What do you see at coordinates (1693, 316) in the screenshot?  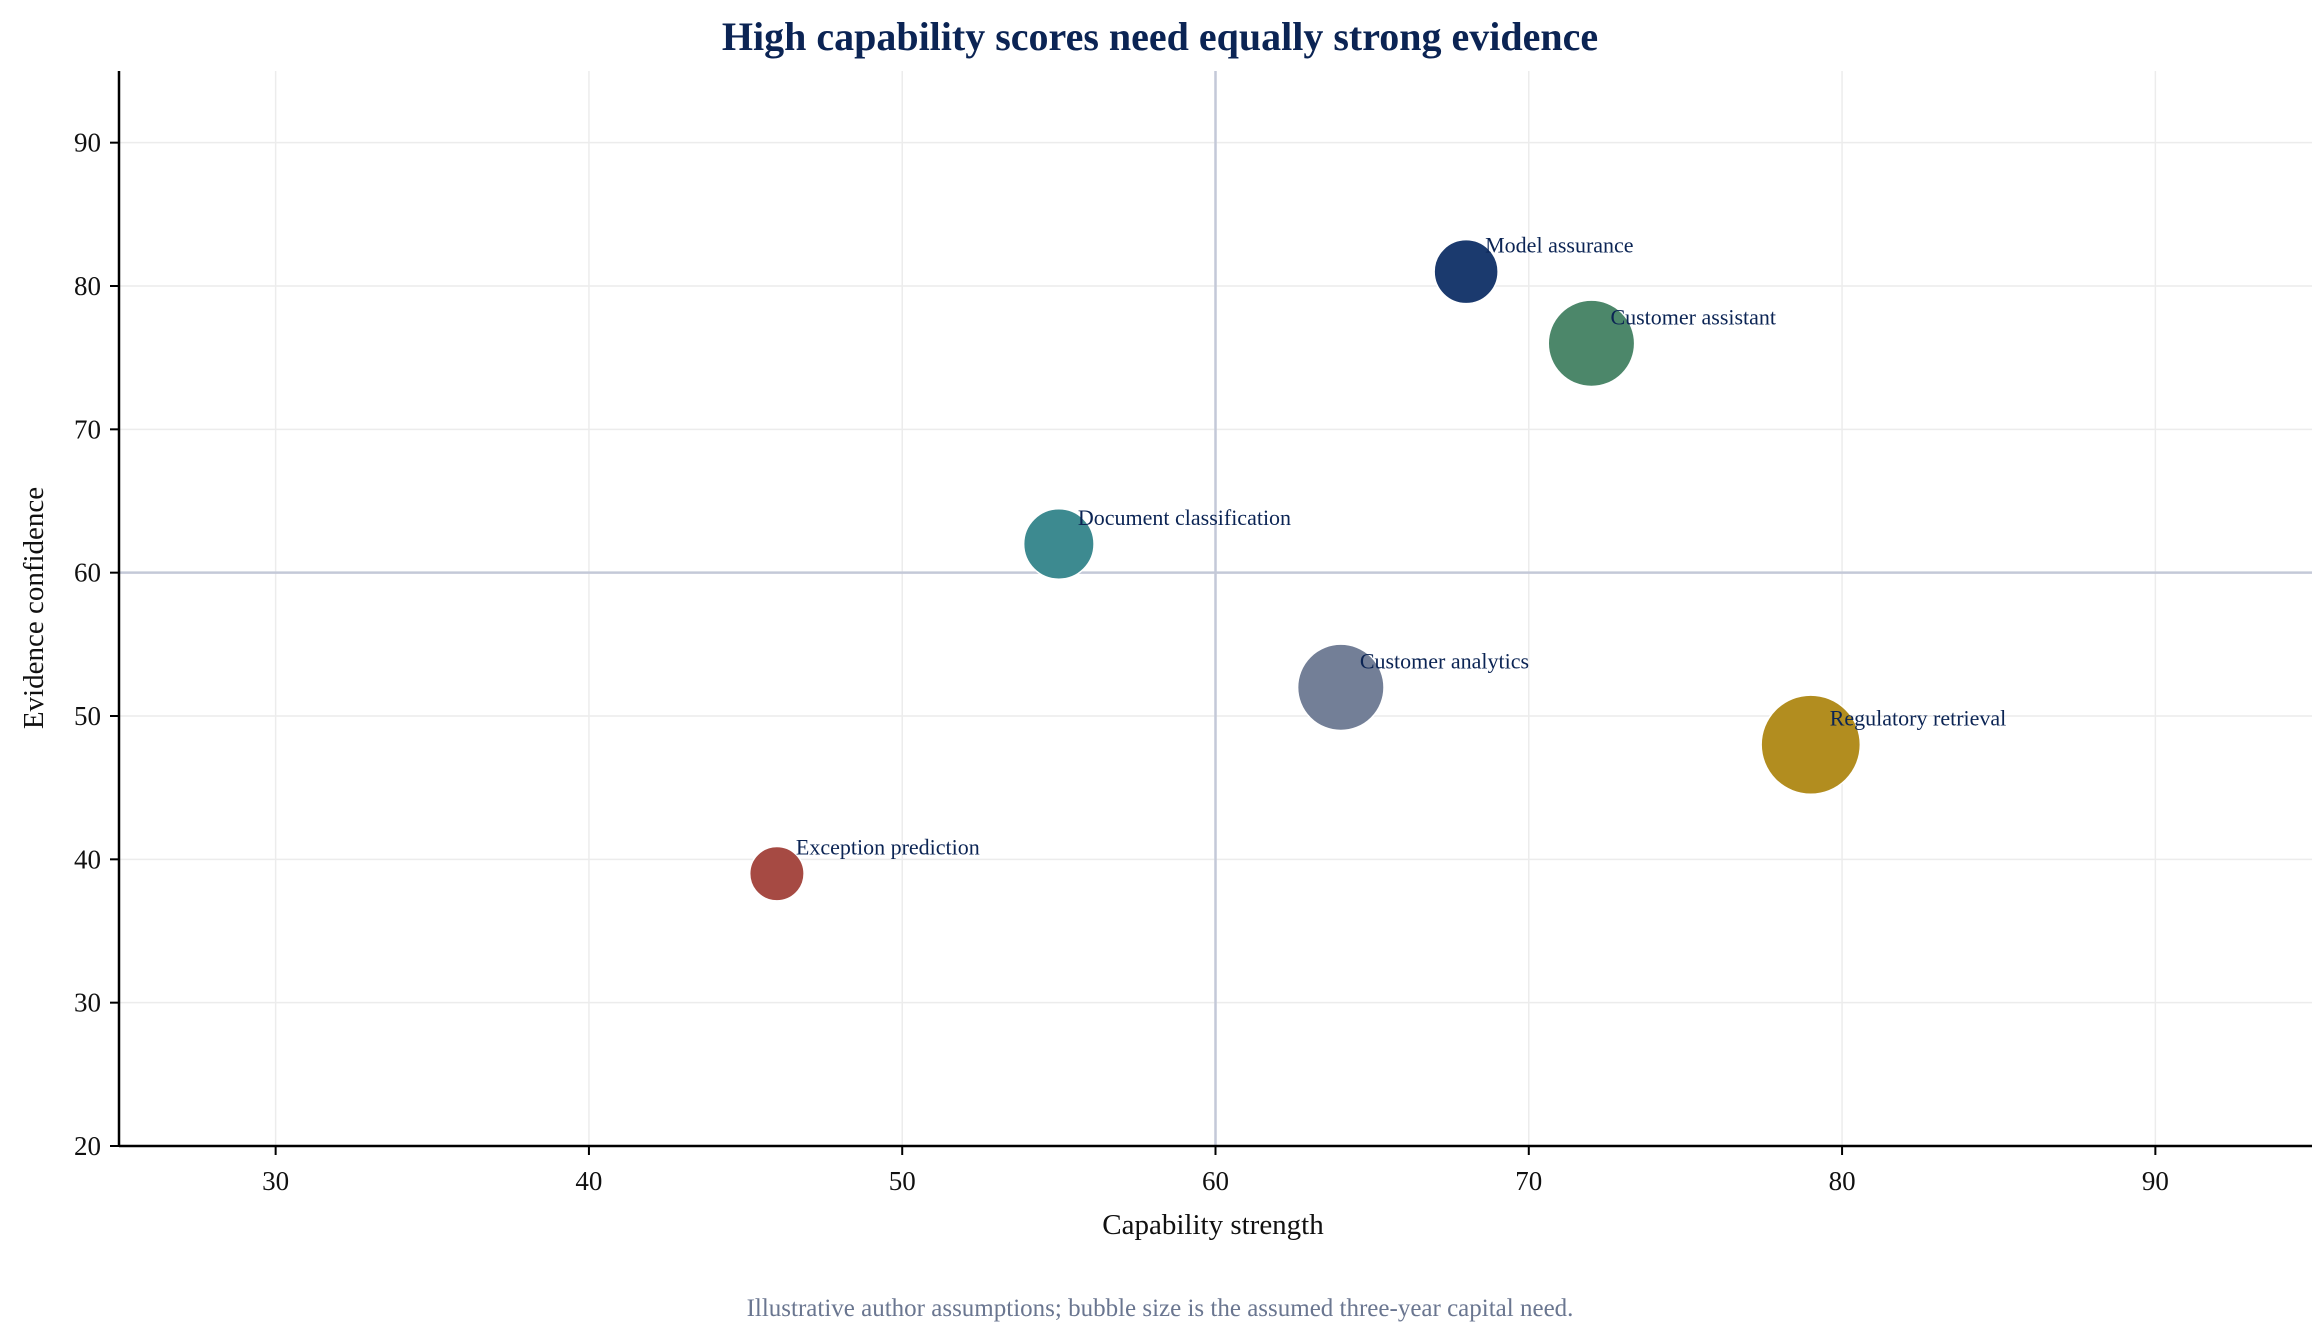 I see `bubble-label: Customer assistant` at bounding box center [1693, 316].